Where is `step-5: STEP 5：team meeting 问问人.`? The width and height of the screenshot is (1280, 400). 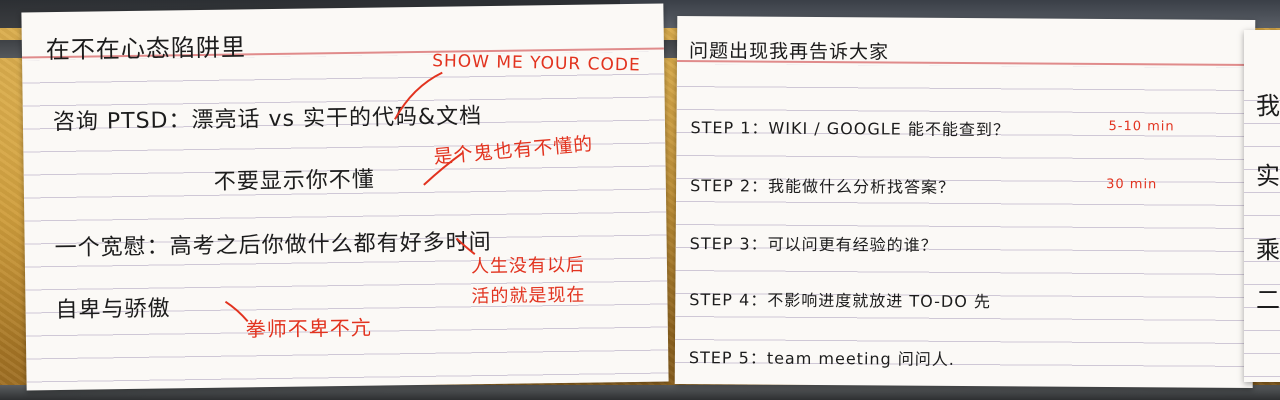 step-5: STEP 5：team meeting 问问人. is located at coordinates (821, 358).